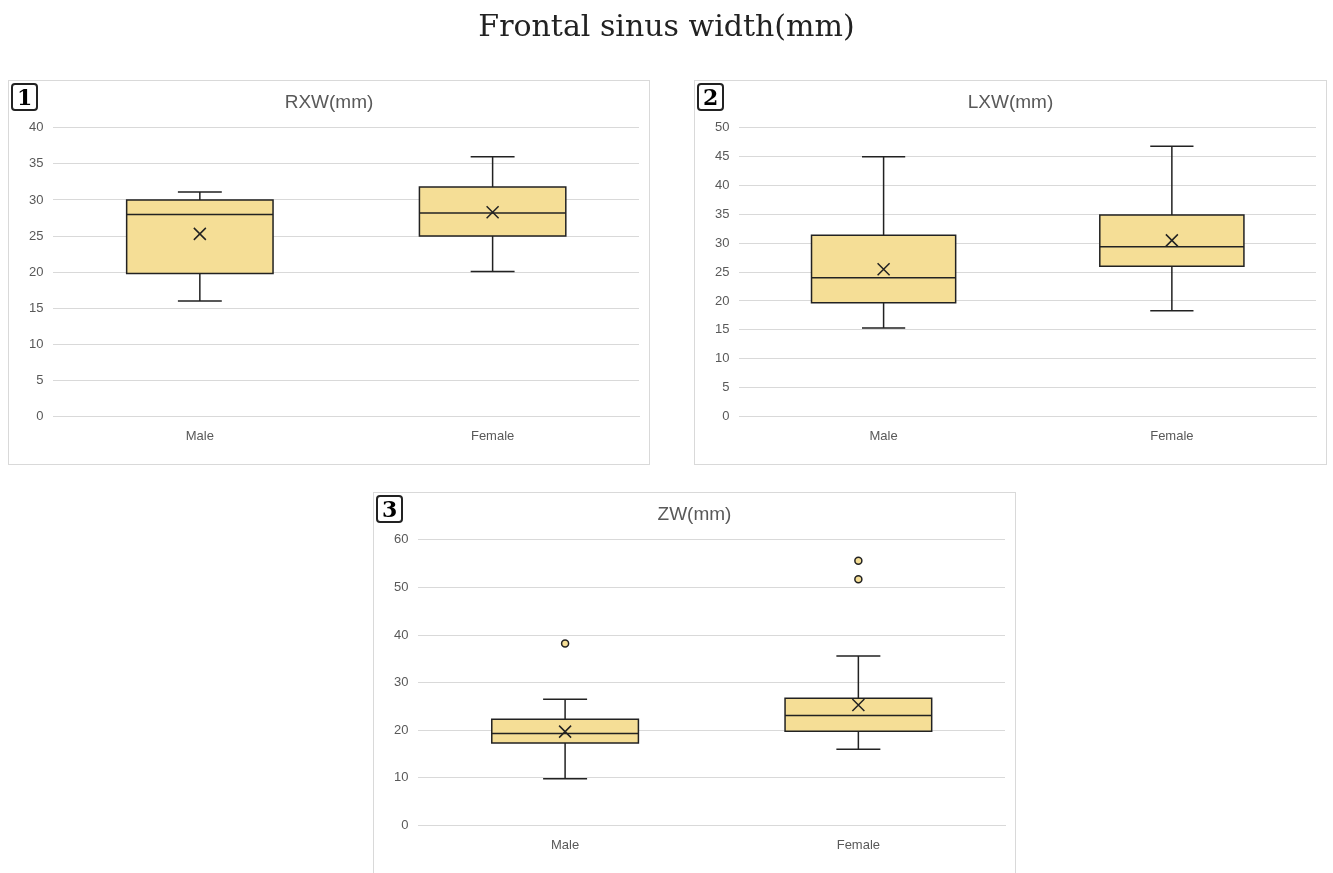  Describe the element at coordinates (329, 101) in the screenshot. I see `chart-title: RXW(mm)` at that location.